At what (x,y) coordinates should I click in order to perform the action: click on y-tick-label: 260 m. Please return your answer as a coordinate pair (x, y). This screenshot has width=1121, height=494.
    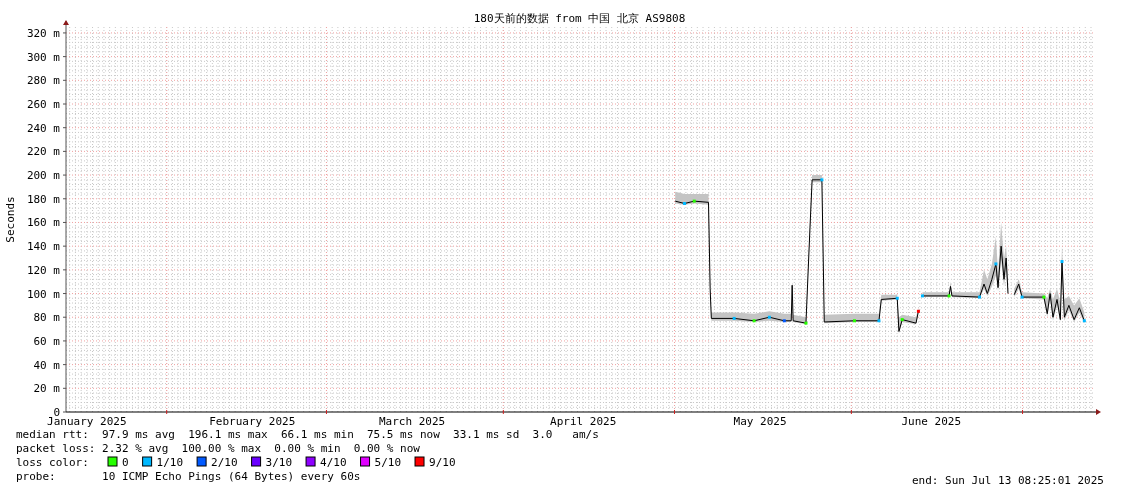
    Looking at the image, I should click on (43, 104).